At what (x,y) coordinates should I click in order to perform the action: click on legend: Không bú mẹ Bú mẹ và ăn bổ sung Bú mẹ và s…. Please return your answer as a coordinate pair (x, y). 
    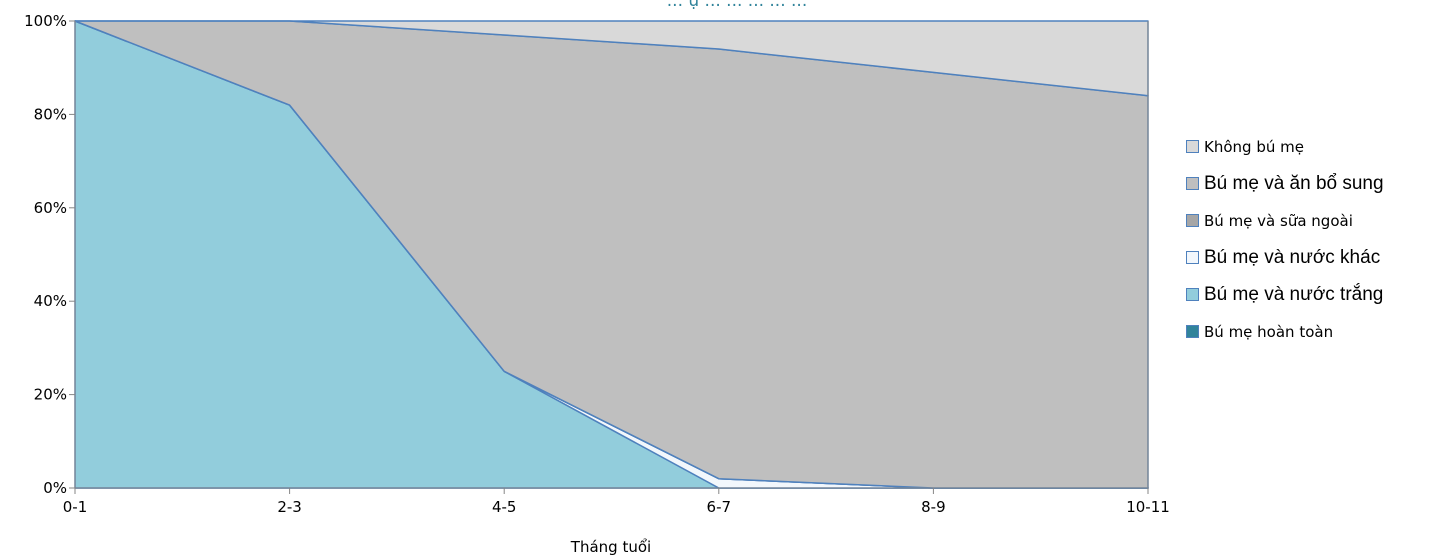
    Looking at the image, I should click on (1320, 239).